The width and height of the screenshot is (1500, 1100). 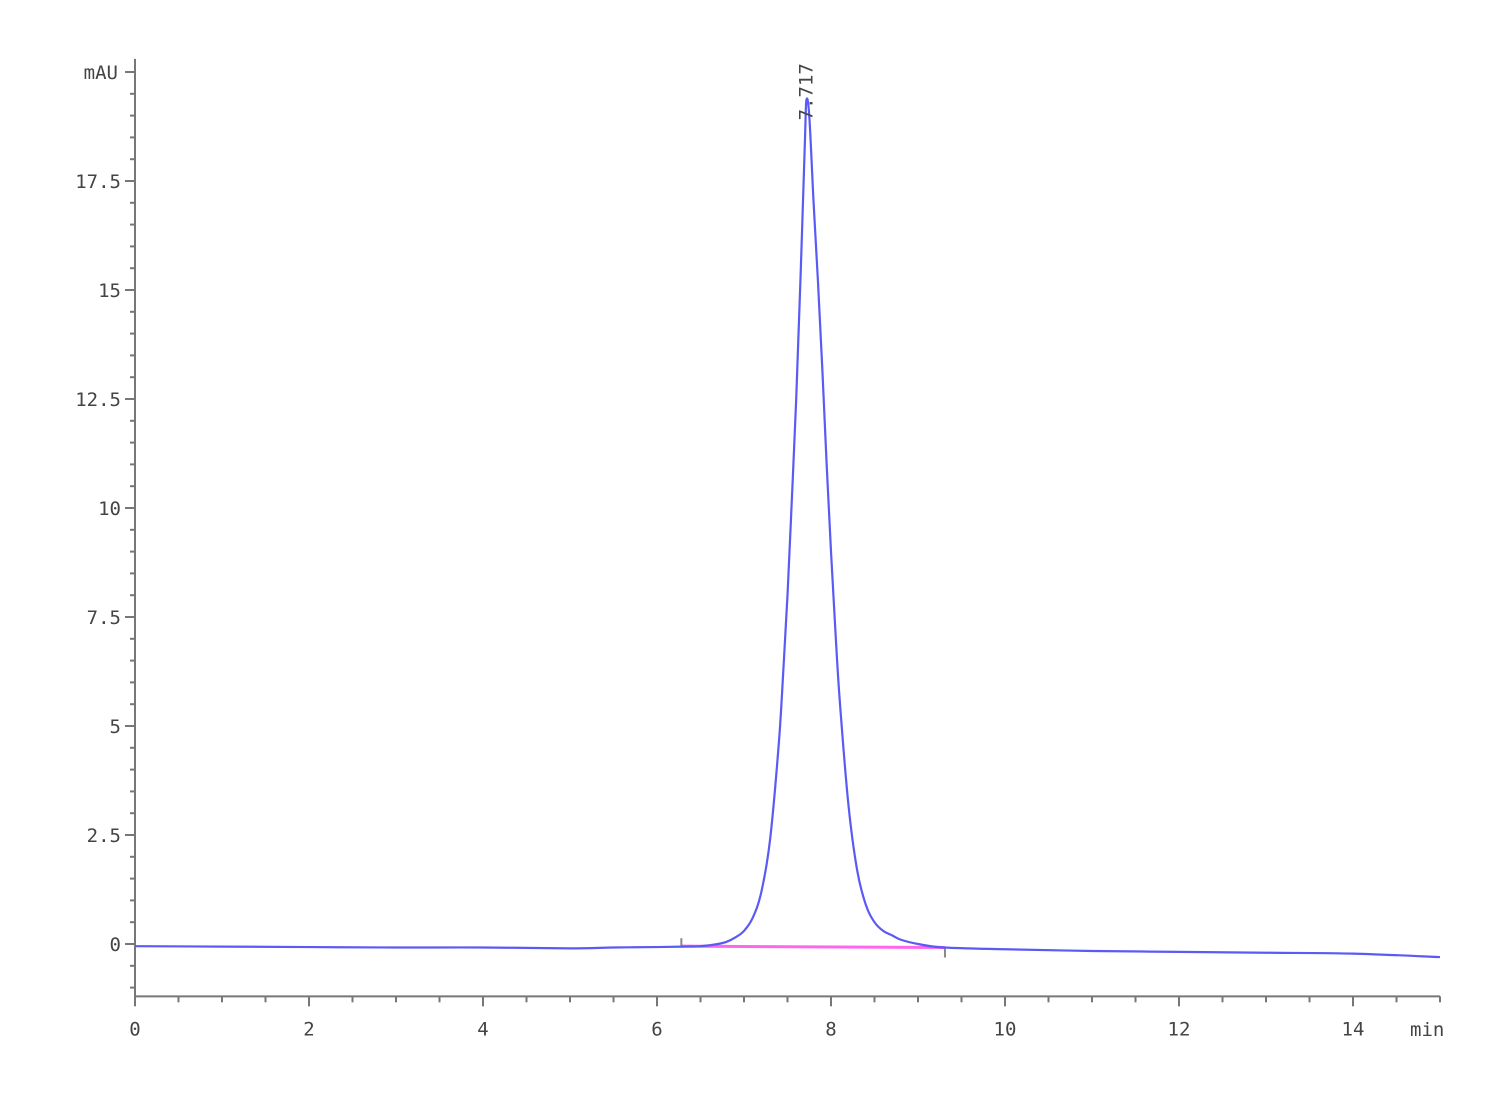 I want to click on x-tick-label: 14, so click(x=1353, y=1029).